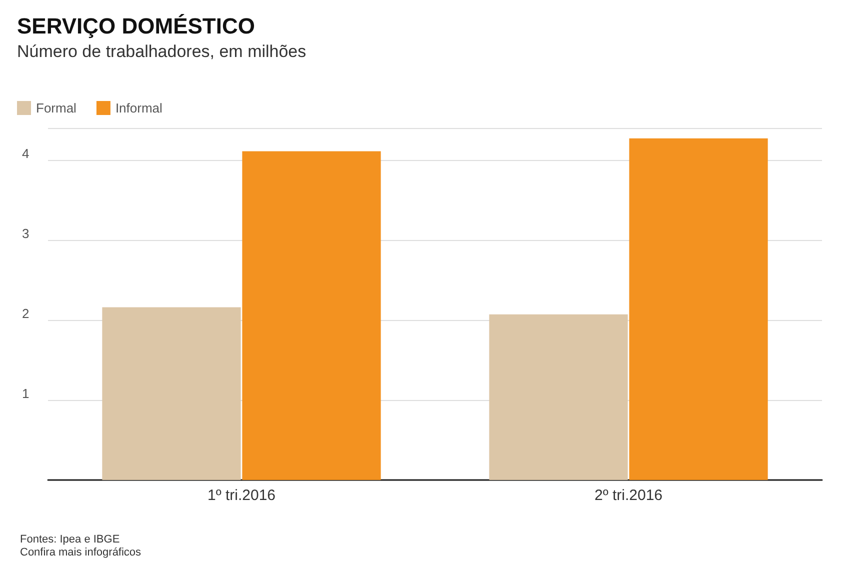  I want to click on x-tick-label: 2º tri.2016, so click(628, 495).